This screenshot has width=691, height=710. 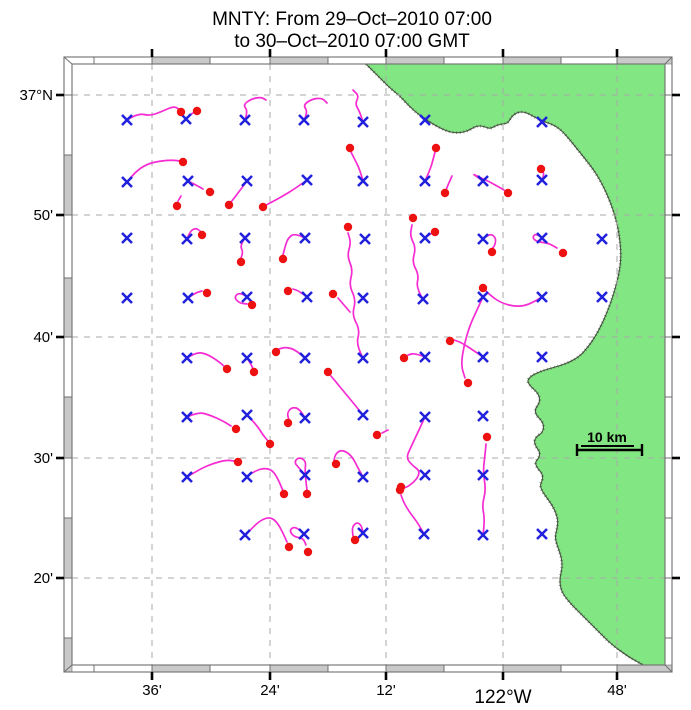 What do you see at coordinates (607, 437) in the screenshot?
I see `scale-bar-label: 10 km` at bounding box center [607, 437].